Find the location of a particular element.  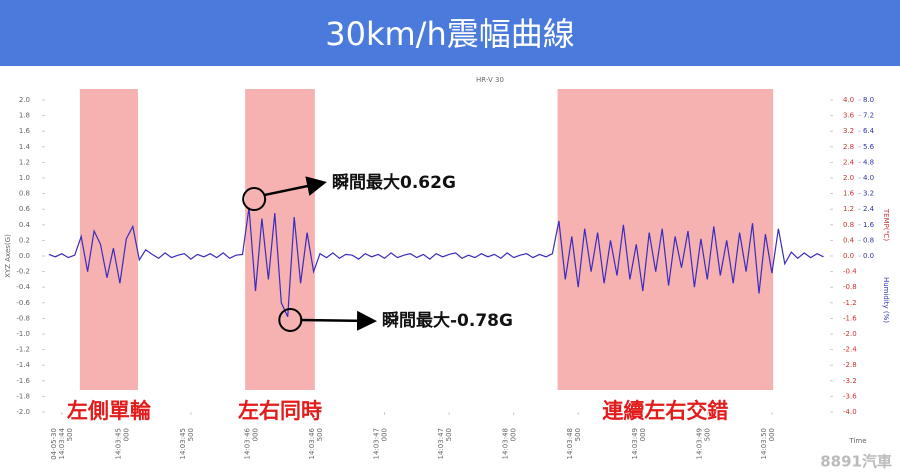

y-tick-label: -0.8 is located at coordinates (23, 318).